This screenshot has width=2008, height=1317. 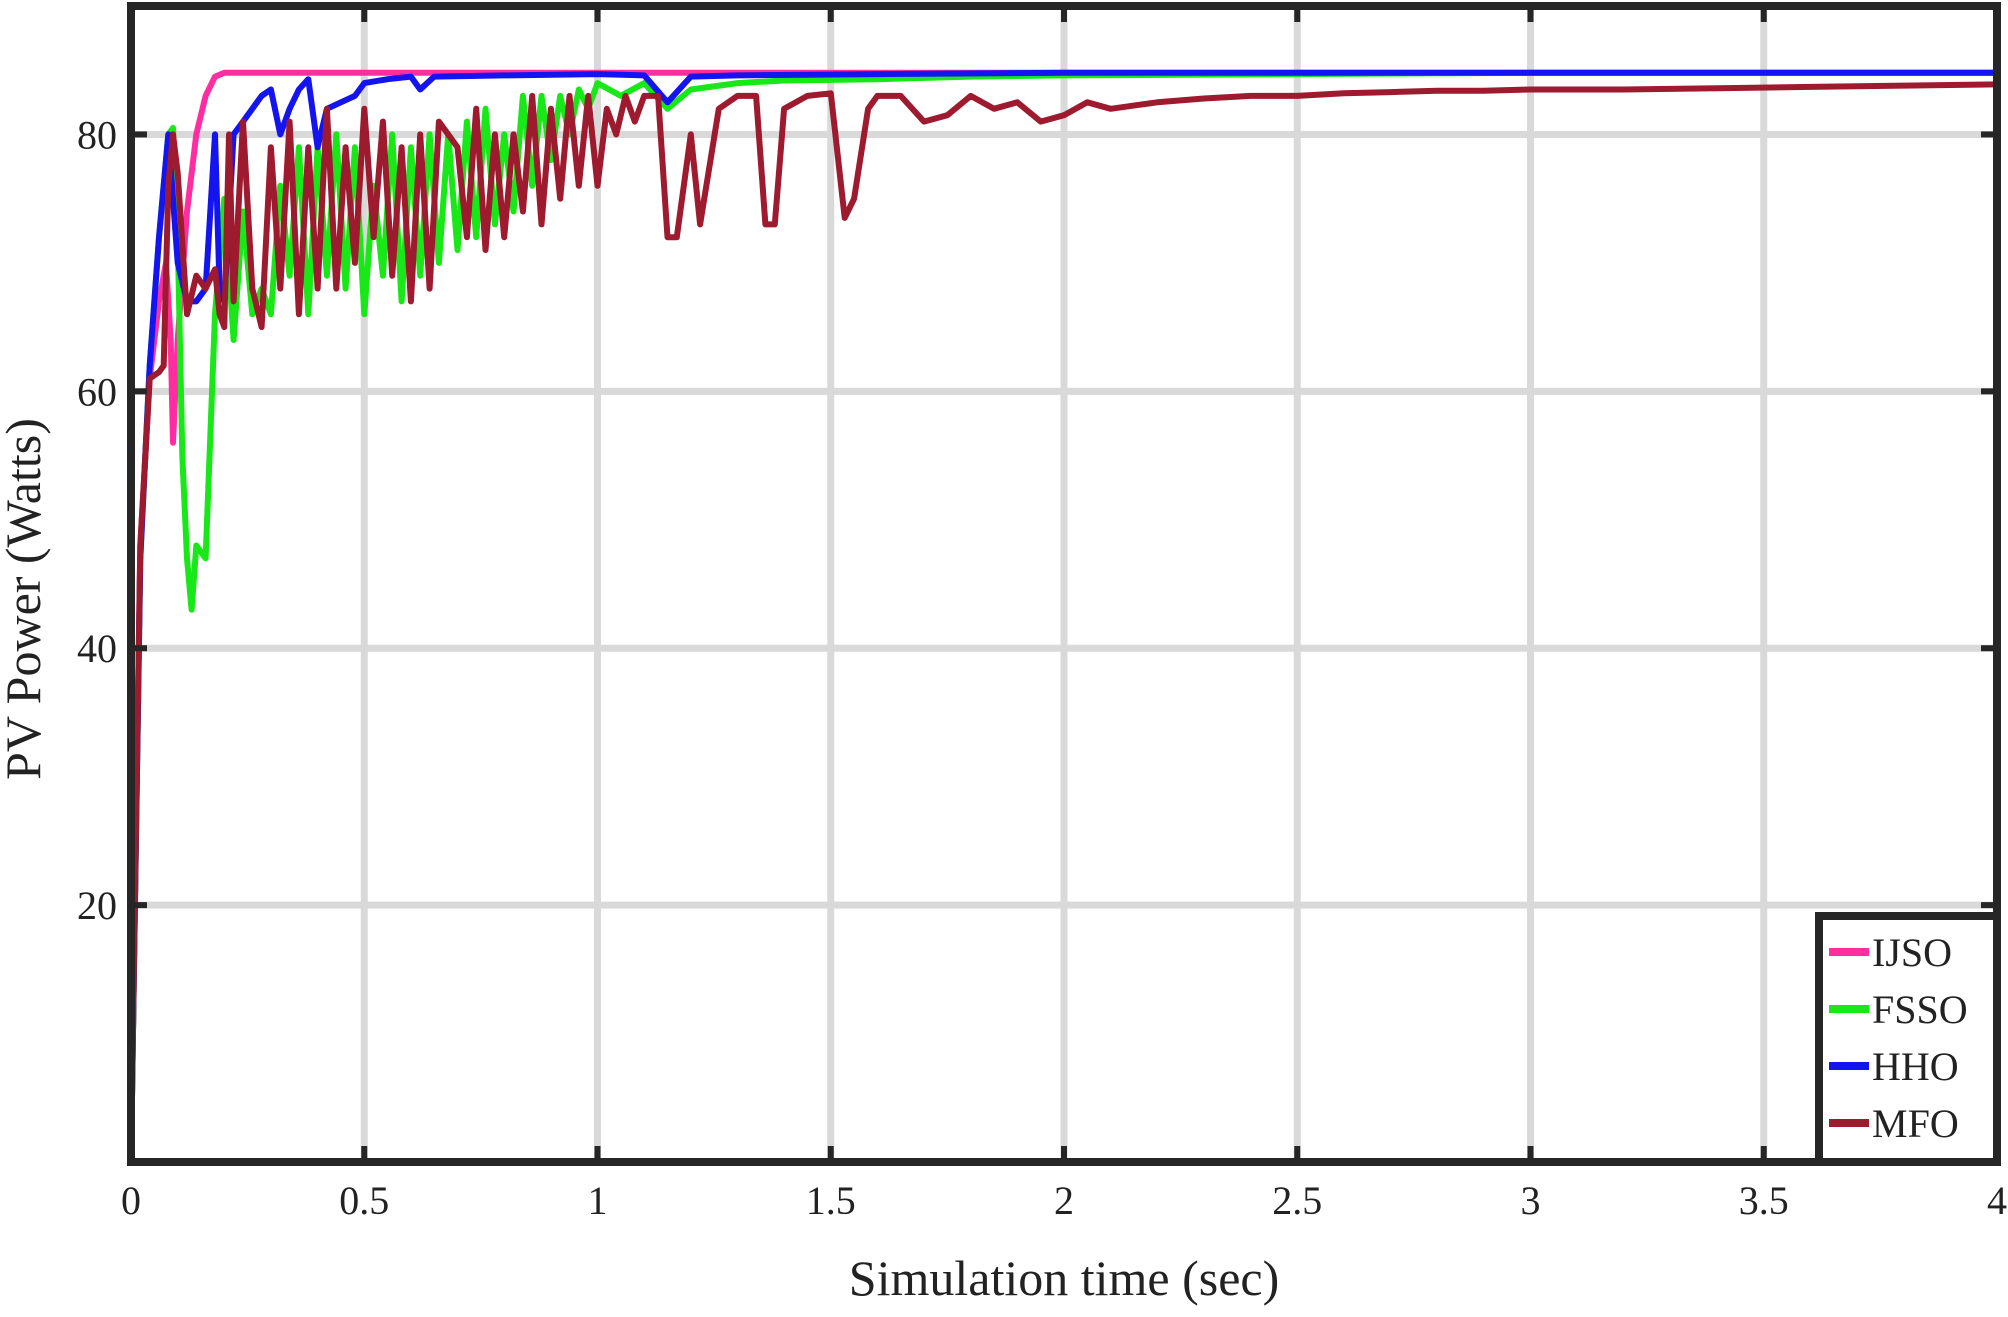 I want to click on y-tick-label: 20, so click(x=97, y=905).